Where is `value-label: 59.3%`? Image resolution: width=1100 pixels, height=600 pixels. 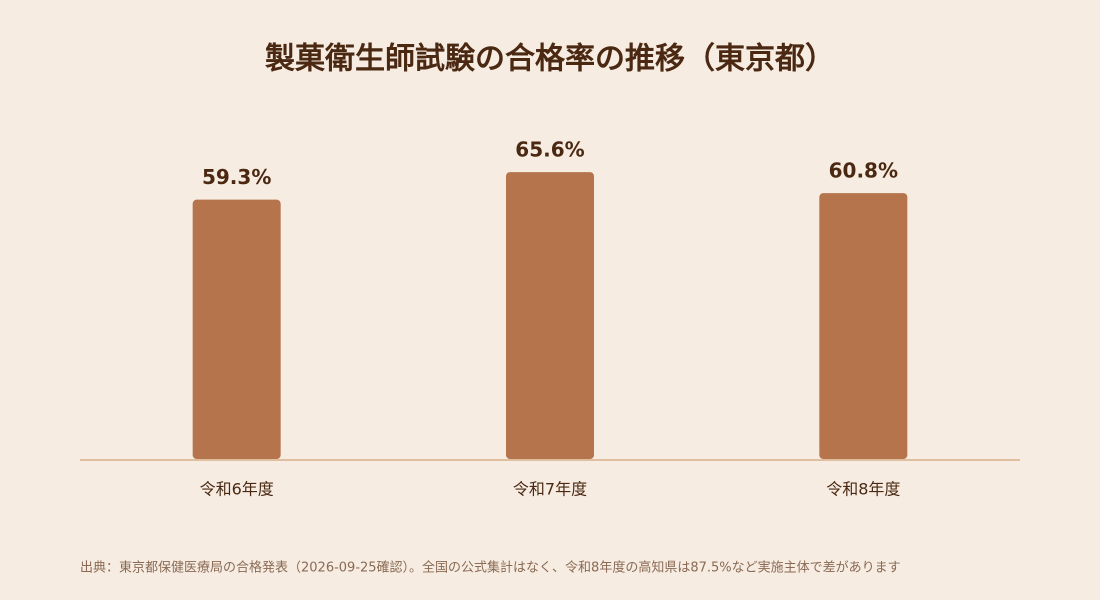 value-label: 59.3% is located at coordinates (236, 177).